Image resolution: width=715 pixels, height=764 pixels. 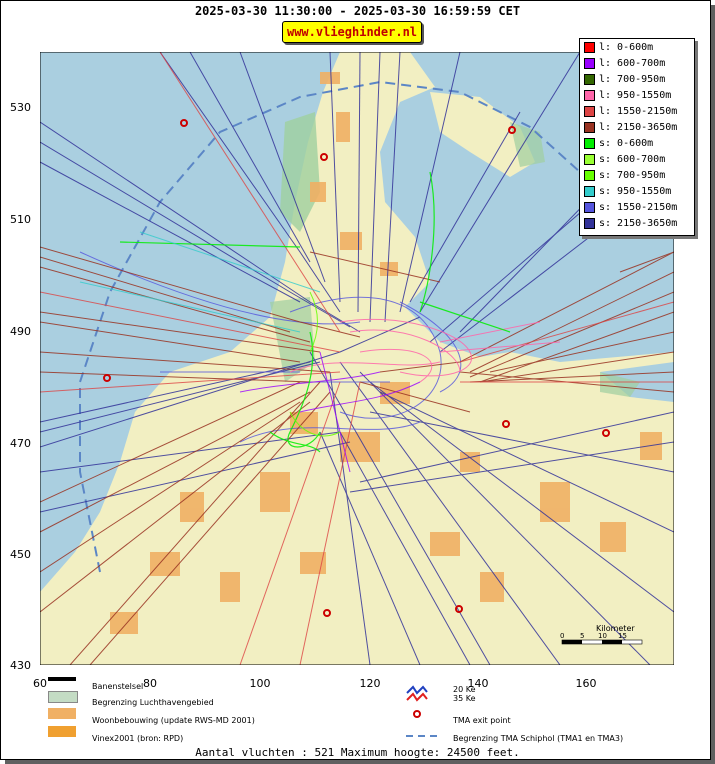 I want to click on vinex-label: Vinex2001 (bron: RPD), so click(x=138, y=738).